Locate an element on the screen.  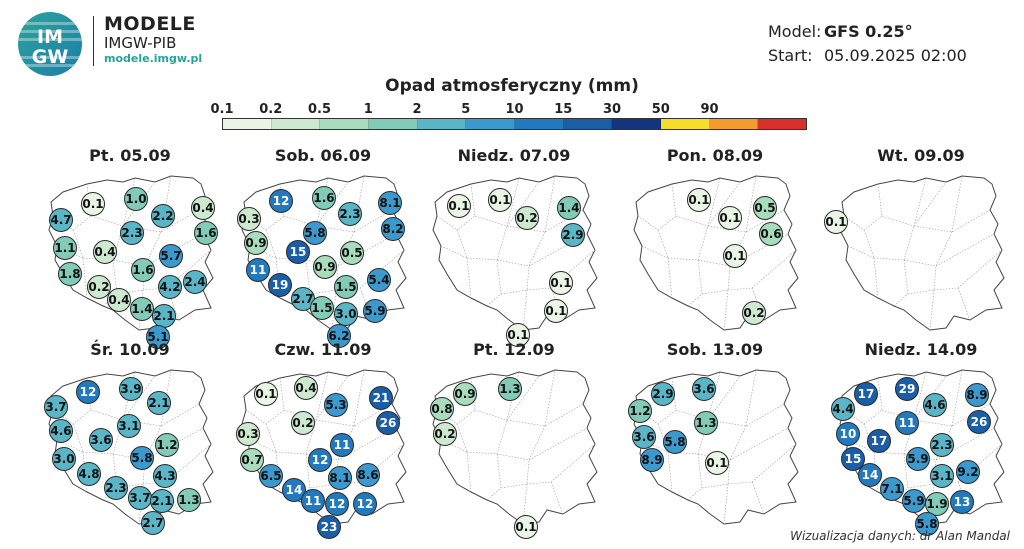
legend-tick-label: 15 is located at coordinates (563, 109).